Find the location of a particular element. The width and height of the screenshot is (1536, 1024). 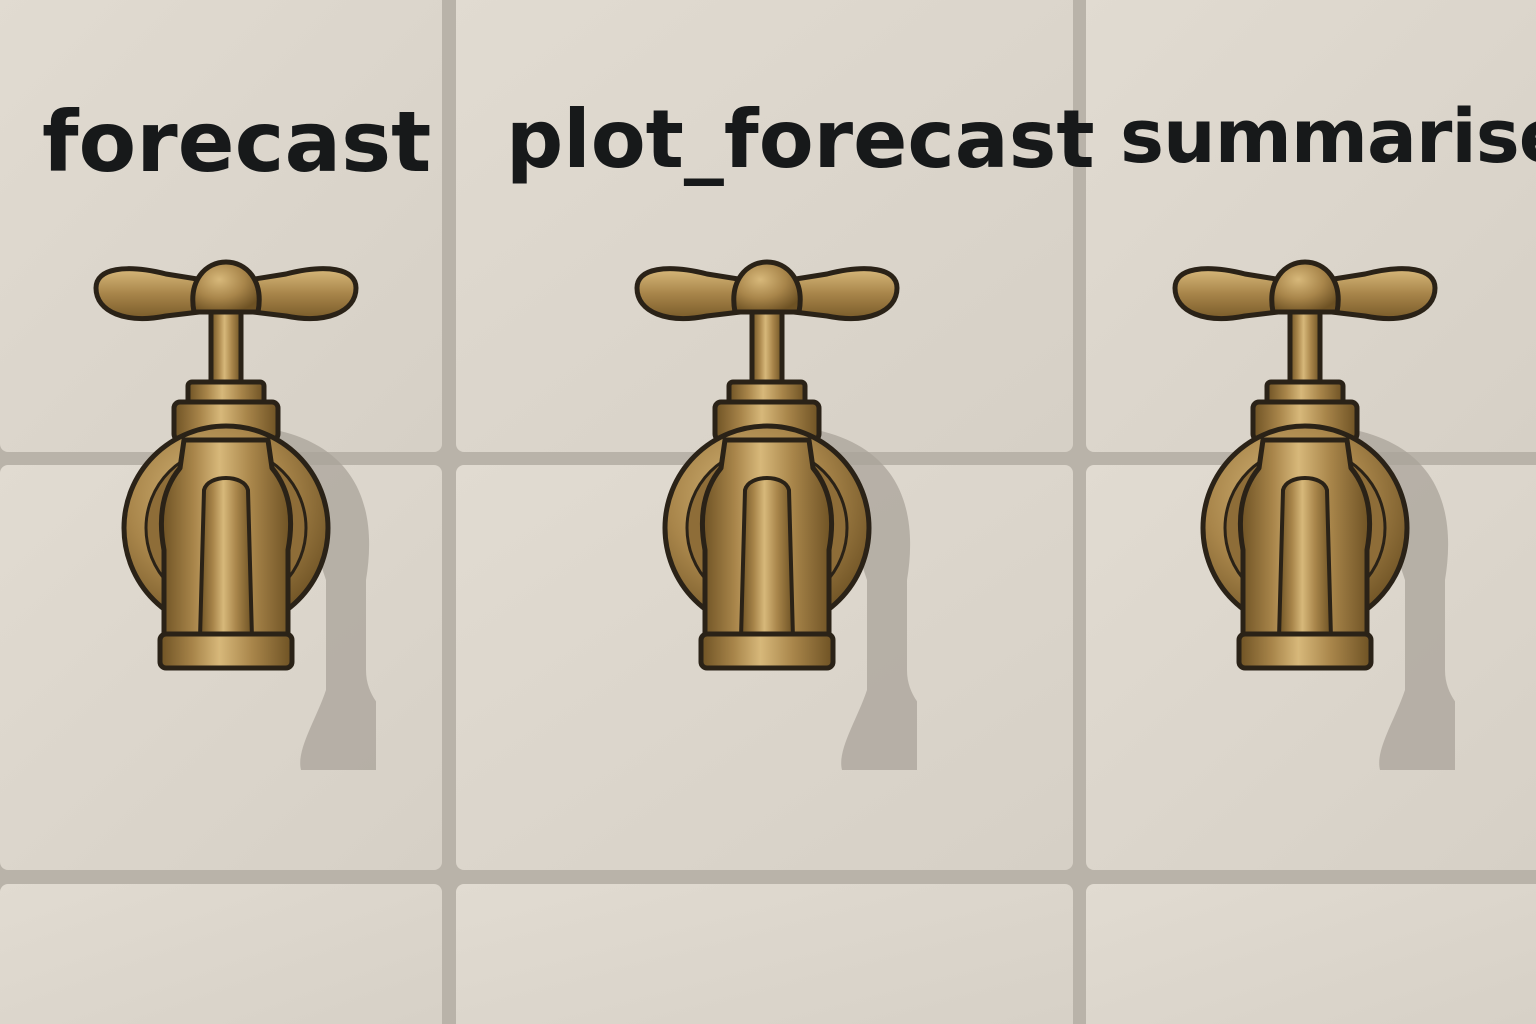

faucet-label-summarise: summarise is located at coordinates (1328, 137).